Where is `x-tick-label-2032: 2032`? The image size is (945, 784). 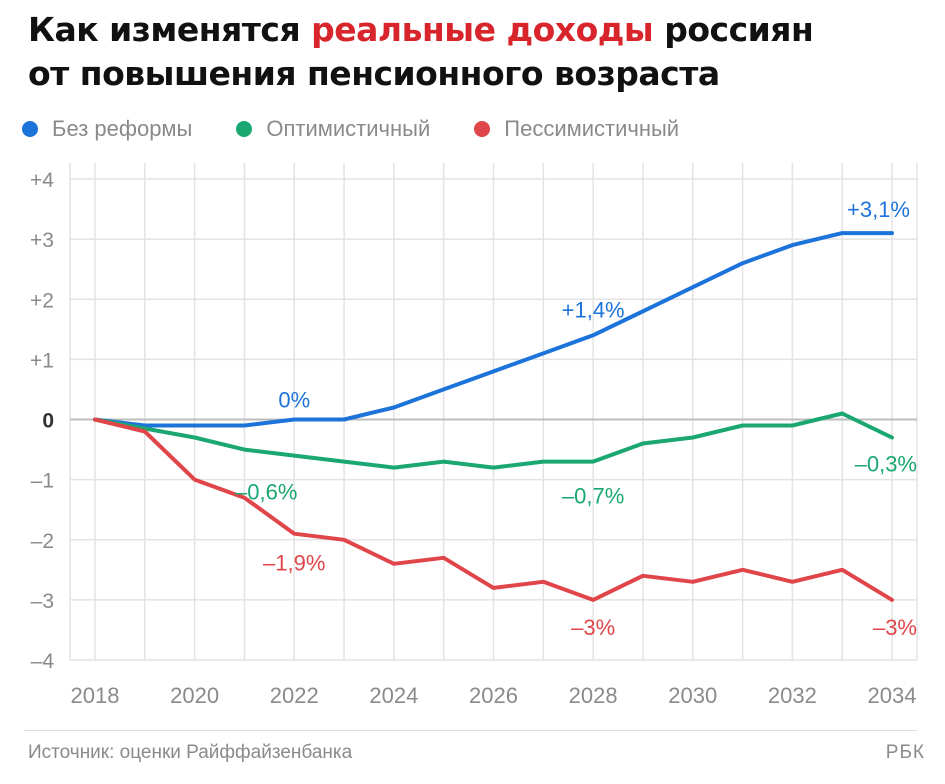 x-tick-label-2032: 2032 is located at coordinates (792, 695).